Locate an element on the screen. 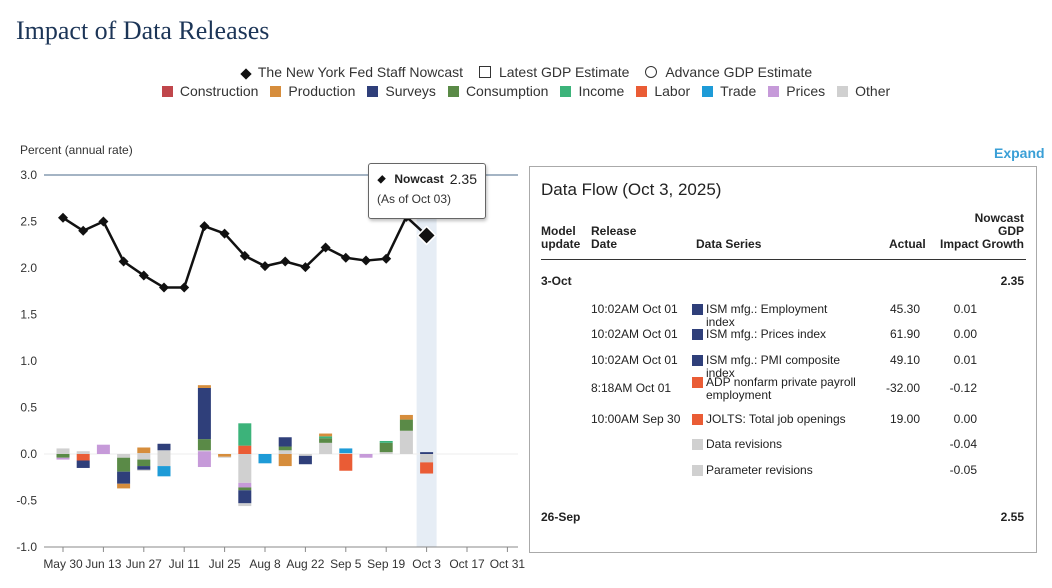 This screenshot has width=1052, height=588. square-icon is located at coordinates (484, 72).